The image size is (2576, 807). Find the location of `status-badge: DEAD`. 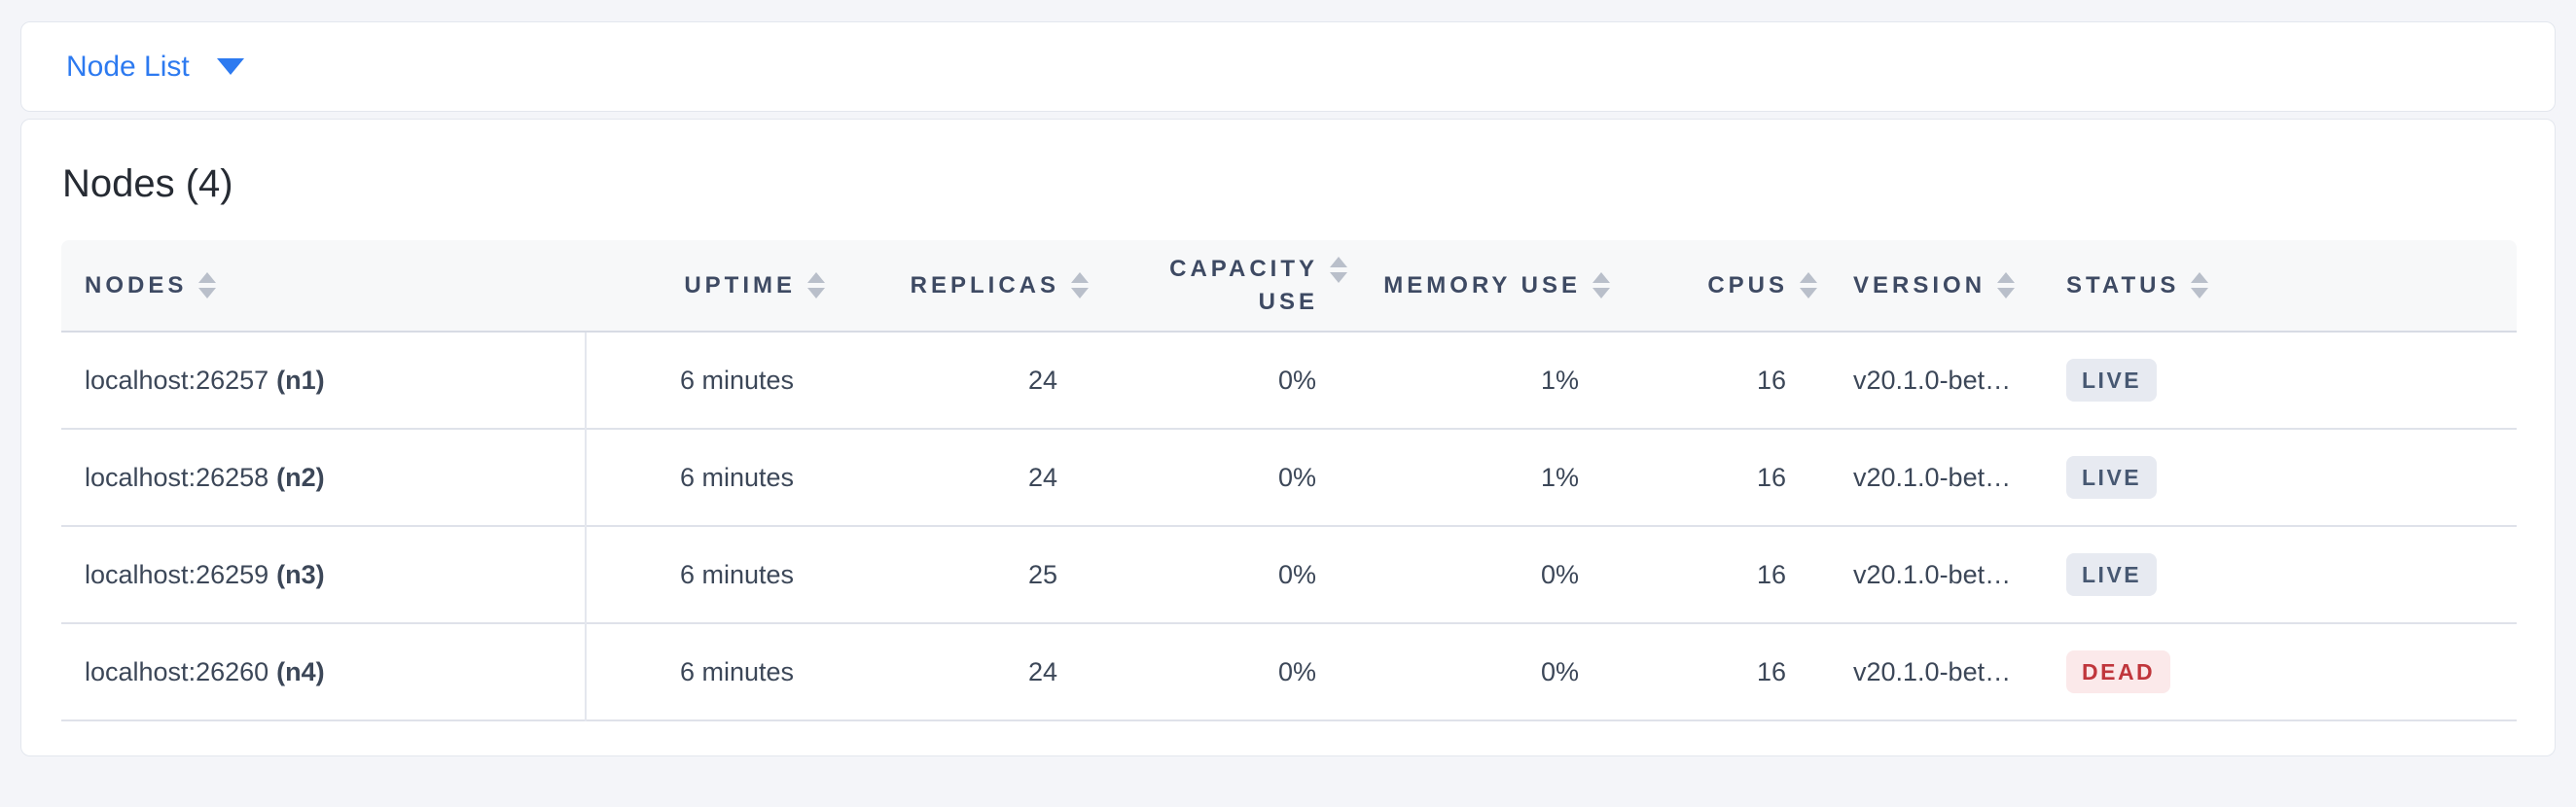

status-badge: DEAD is located at coordinates (2118, 672).